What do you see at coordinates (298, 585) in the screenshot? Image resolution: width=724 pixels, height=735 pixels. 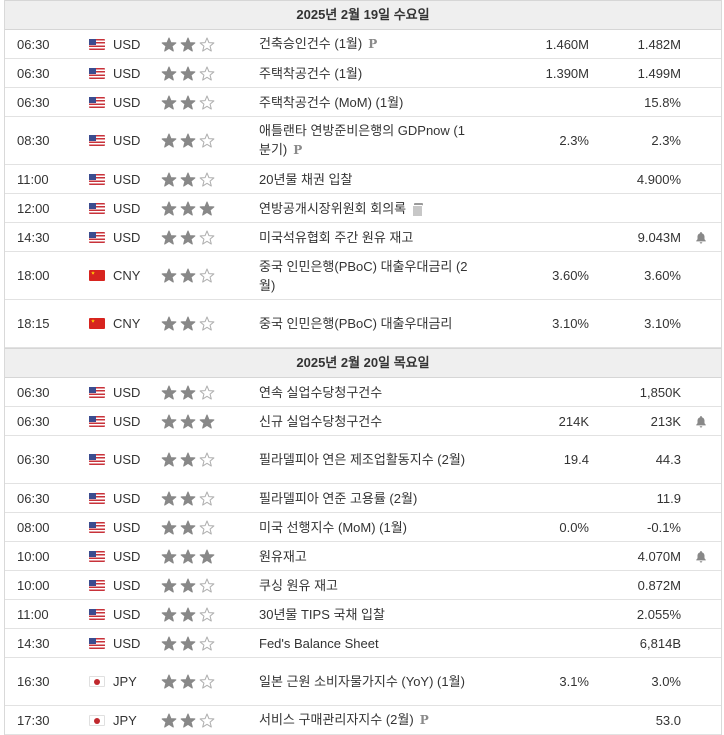 I see `event-title-link: 쿠싱 원유 재고` at bounding box center [298, 585].